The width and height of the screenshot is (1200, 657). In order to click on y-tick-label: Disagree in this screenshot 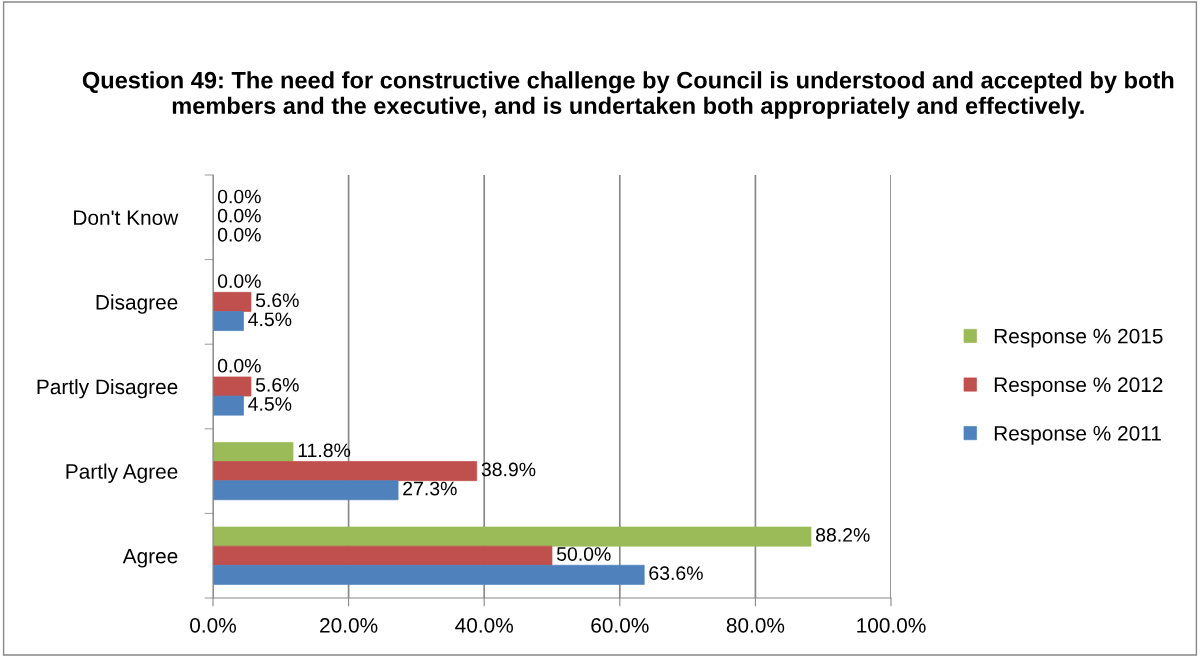, I will do `click(137, 304)`.